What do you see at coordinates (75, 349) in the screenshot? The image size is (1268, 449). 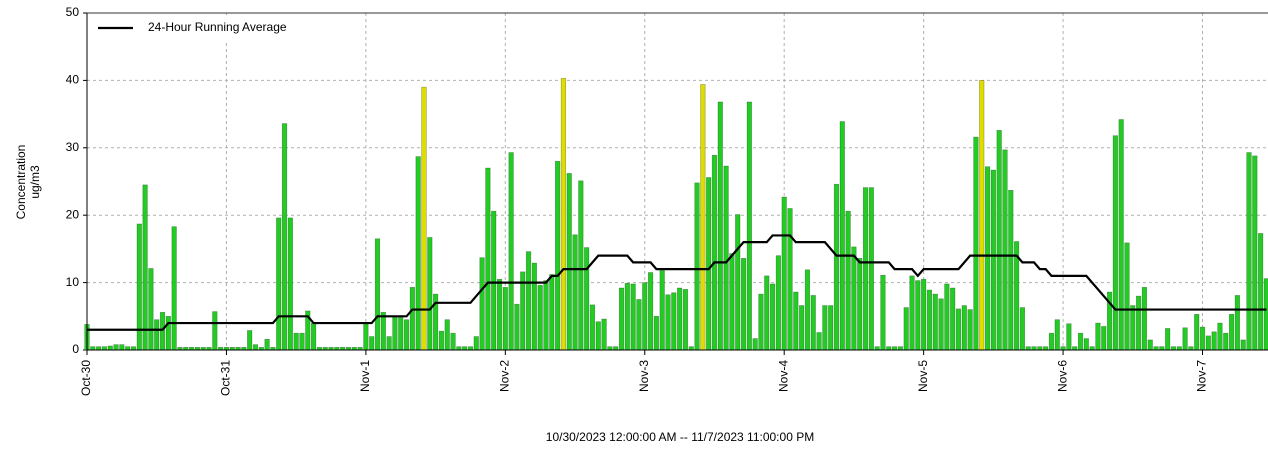 I see `y-tick-label: 0` at bounding box center [75, 349].